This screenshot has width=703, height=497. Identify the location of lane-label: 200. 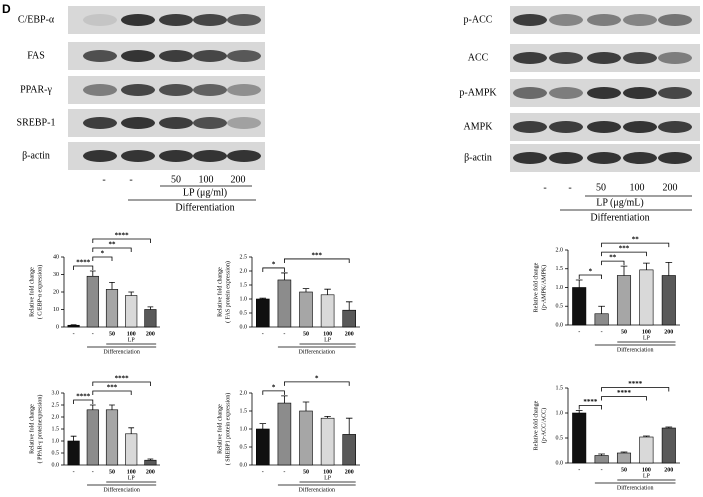
(238, 179).